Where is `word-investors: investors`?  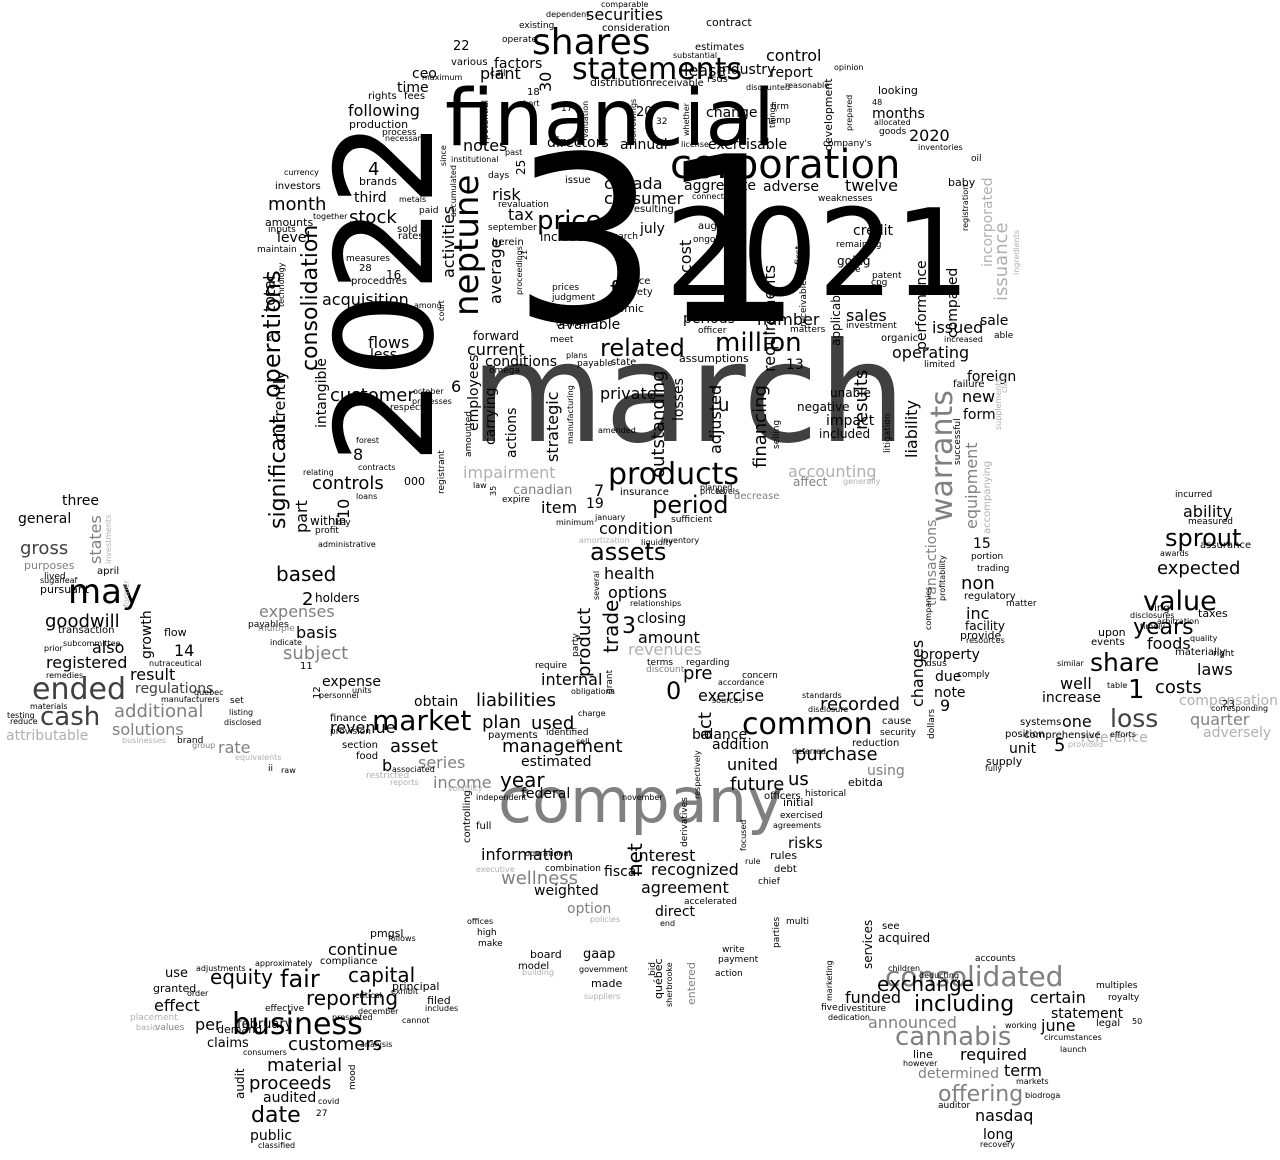
word-investors: investors is located at coordinates (298, 186).